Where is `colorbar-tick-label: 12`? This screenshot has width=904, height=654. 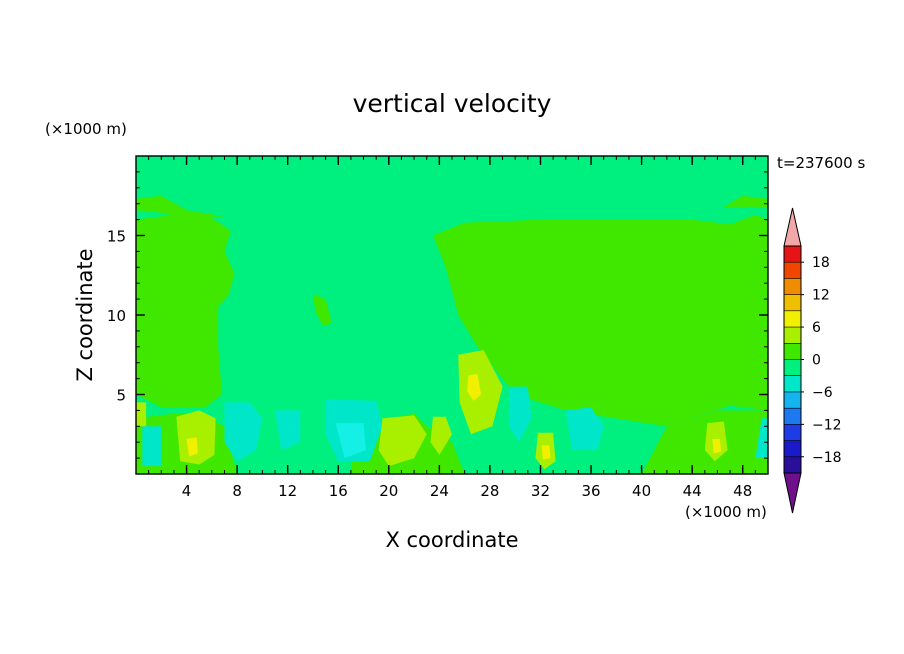 colorbar-tick-label: 12 is located at coordinates (821, 296).